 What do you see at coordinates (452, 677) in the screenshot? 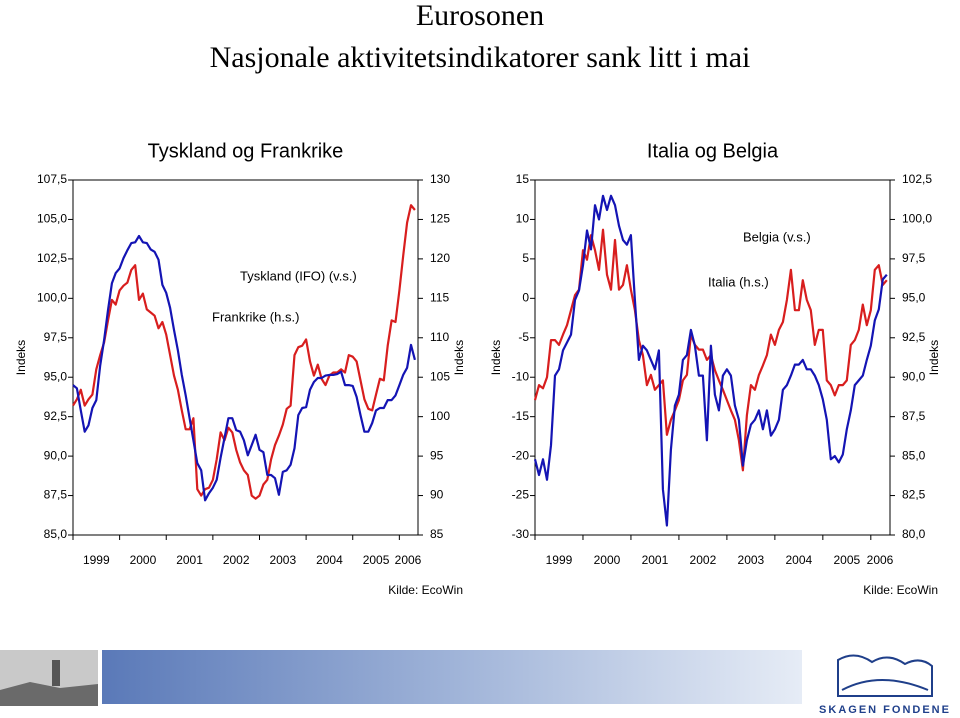
I see `footer-band` at bounding box center [452, 677].